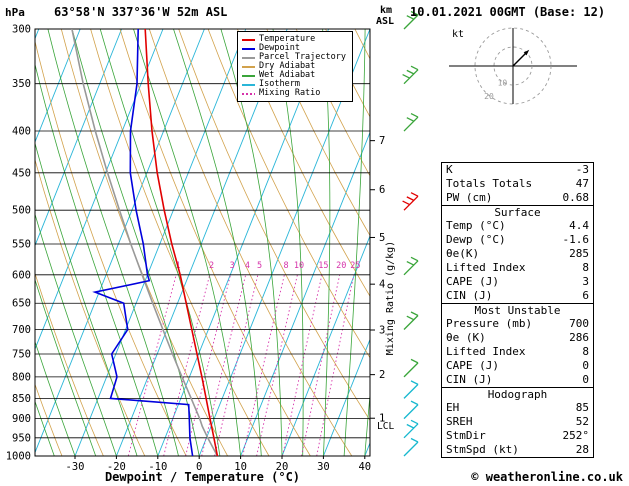 Image resolution: width=629 pixels, height=486 pixels. What do you see at coordinates (21, 84) in the screenshot?
I see `svg-text: 350` at bounding box center [21, 84].